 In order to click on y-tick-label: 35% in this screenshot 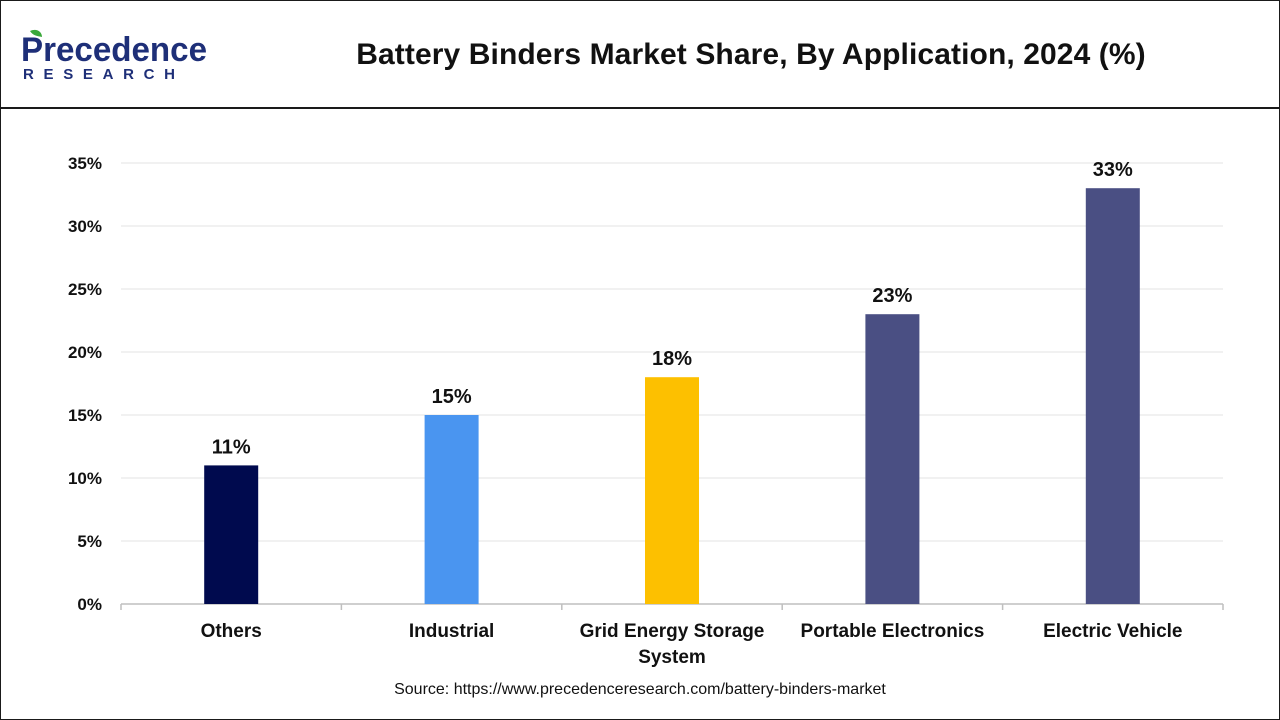, I will do `click(85, 163)`.